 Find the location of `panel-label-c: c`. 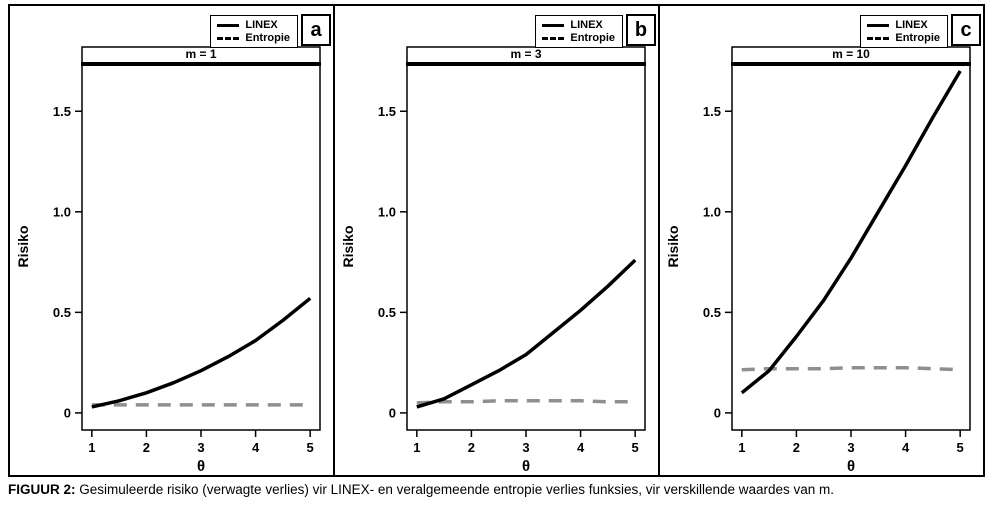

panel-label-c: c is located at coordinates (966, 30).